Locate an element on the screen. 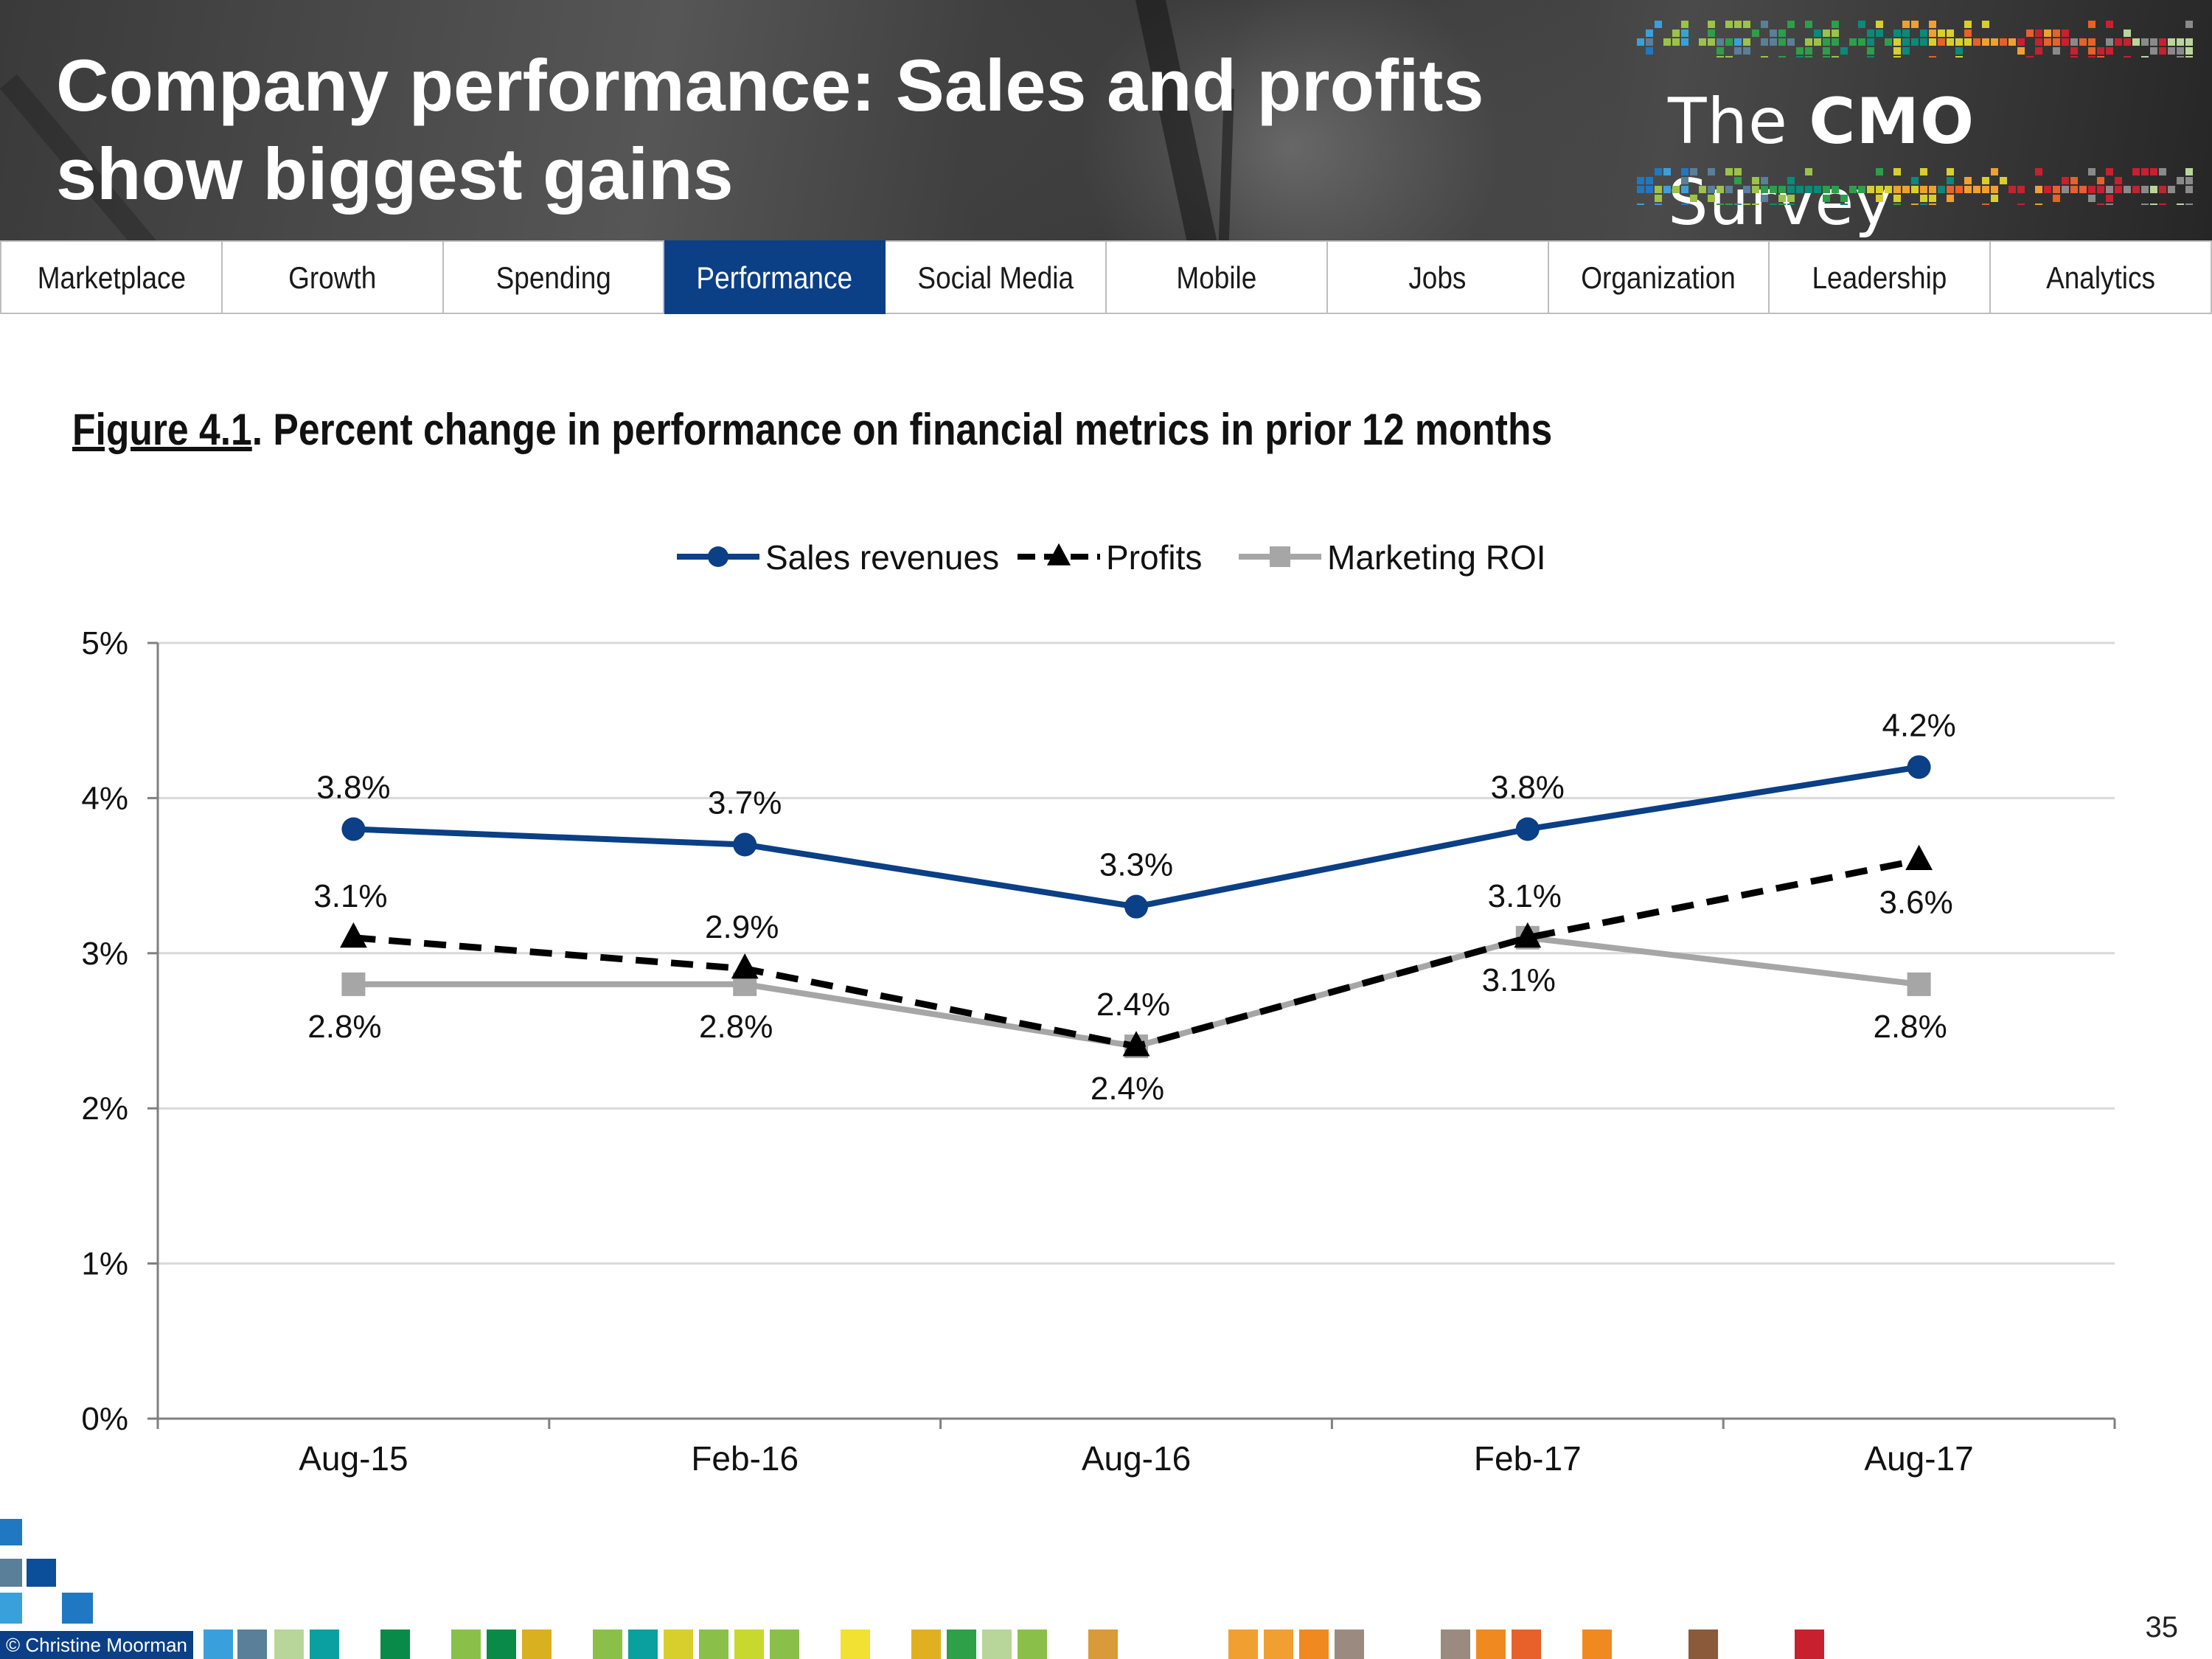 The width and height of the screenshot is (2212, 1659). y-tick-label: 1% is located at coordinates (104, 1264).